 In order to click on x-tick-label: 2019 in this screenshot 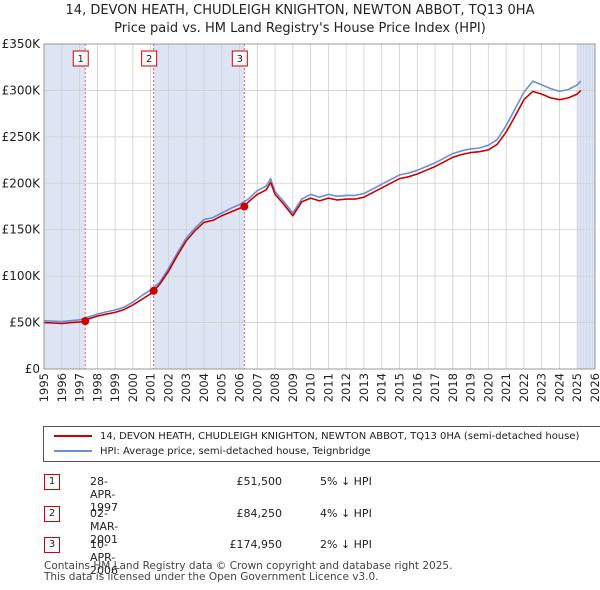, I will do `click(471, 387)`.